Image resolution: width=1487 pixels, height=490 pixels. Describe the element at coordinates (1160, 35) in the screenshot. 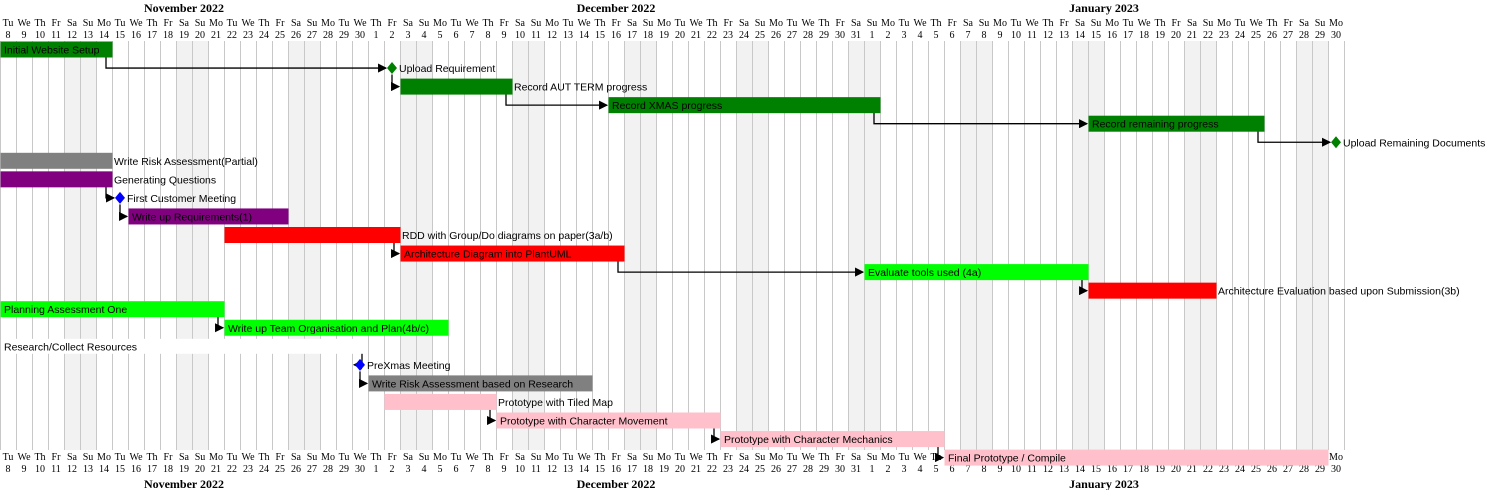

I see `day-number-label: 19` at that location.